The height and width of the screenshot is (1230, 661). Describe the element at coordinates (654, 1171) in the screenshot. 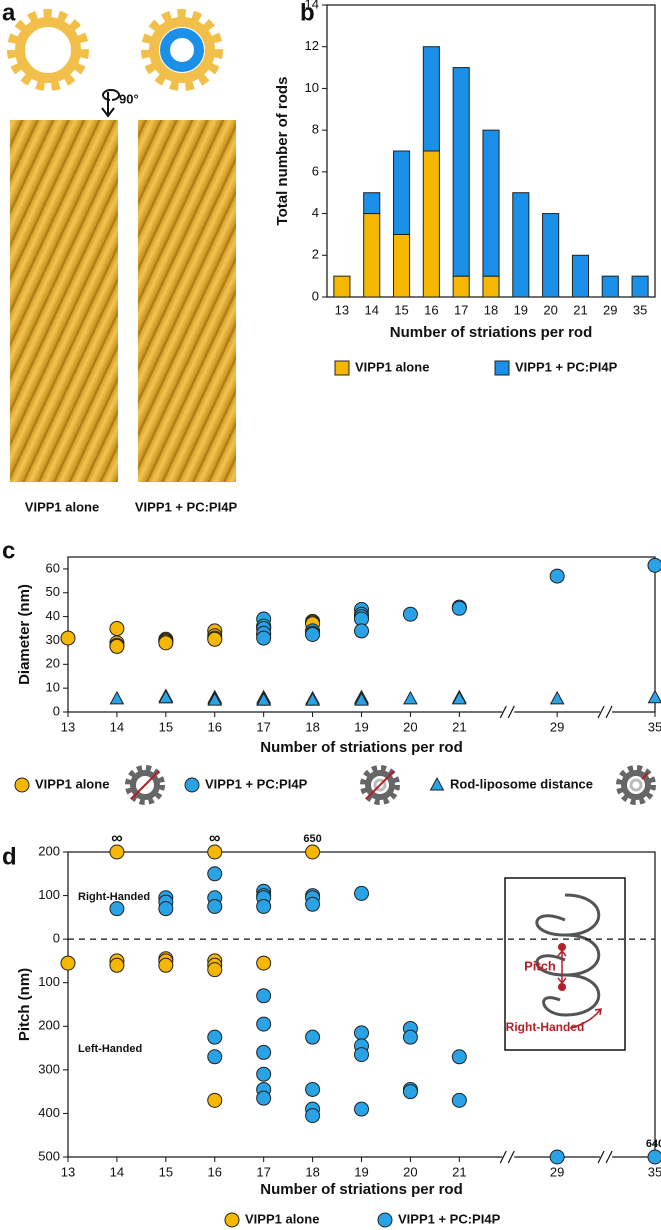

I see `x-tick-label: 35` at that location.